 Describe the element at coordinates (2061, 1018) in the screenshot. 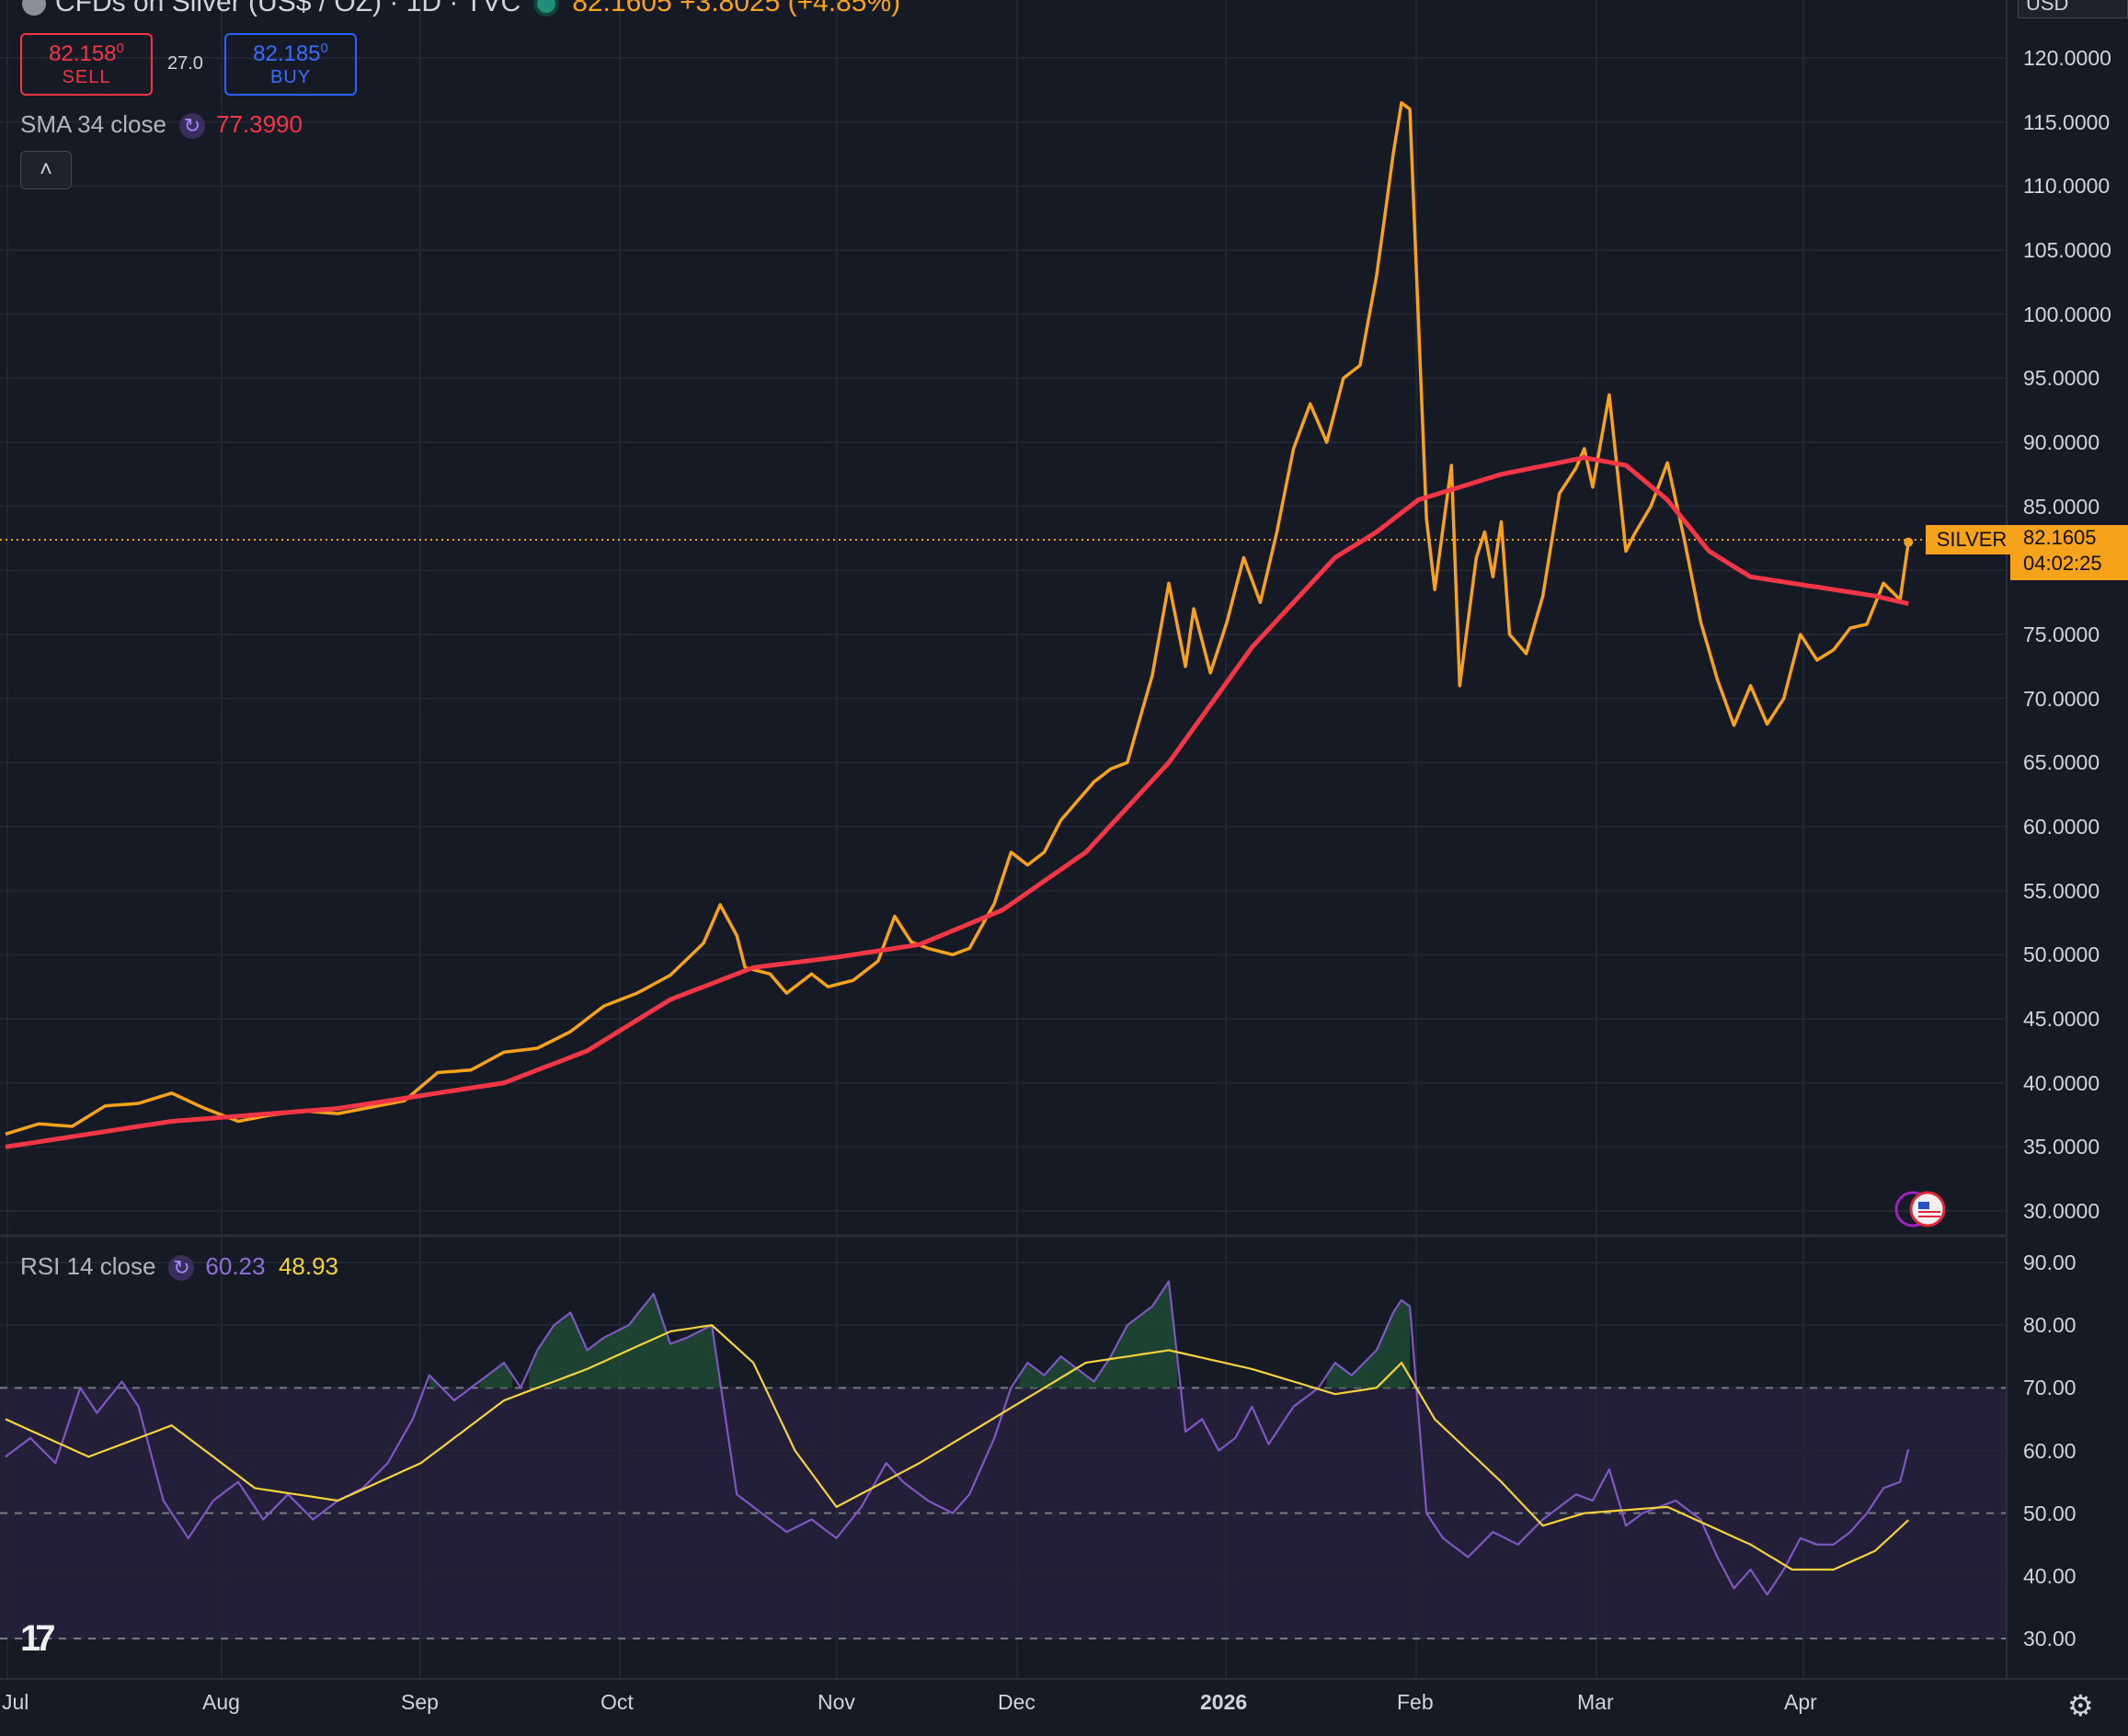

I see `price-tick-label: 45.0000` at that location.